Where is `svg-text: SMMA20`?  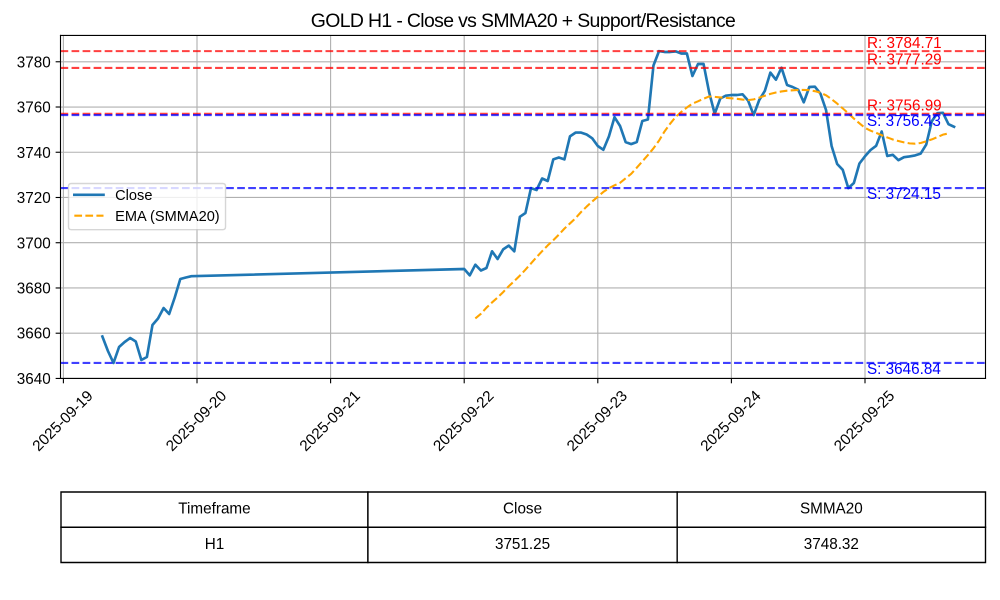 svg-text: SMMA20 is located at coordinates (831, 509).